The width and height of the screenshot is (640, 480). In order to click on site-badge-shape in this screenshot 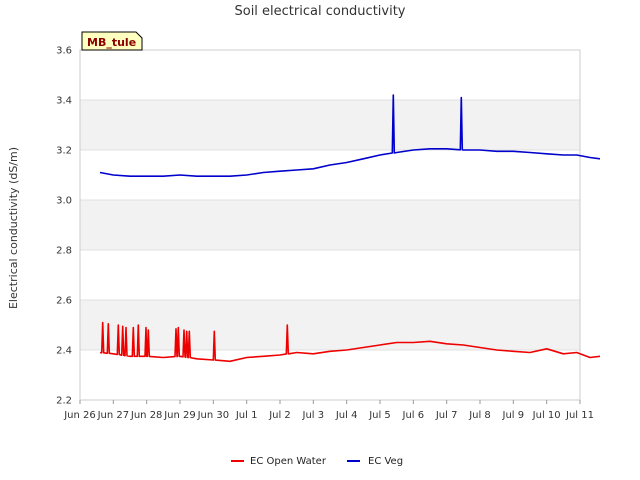, I will do `click(112, 41)`.